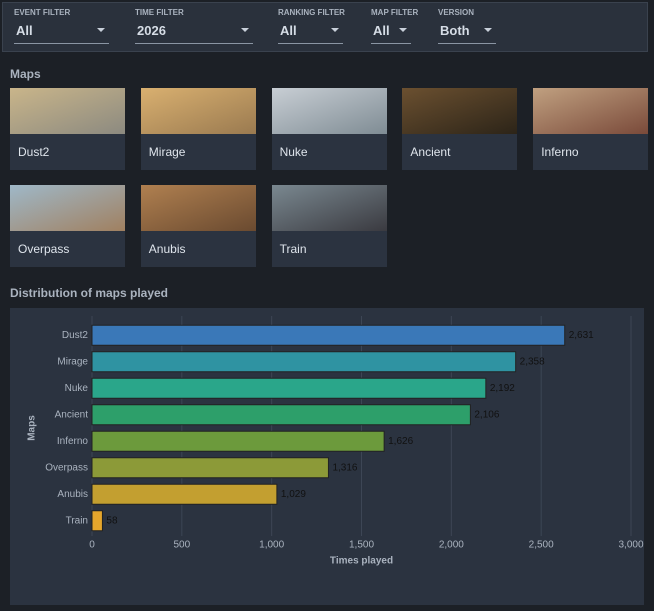  I want to click on x-tick-label: 0, so click(92, 545).